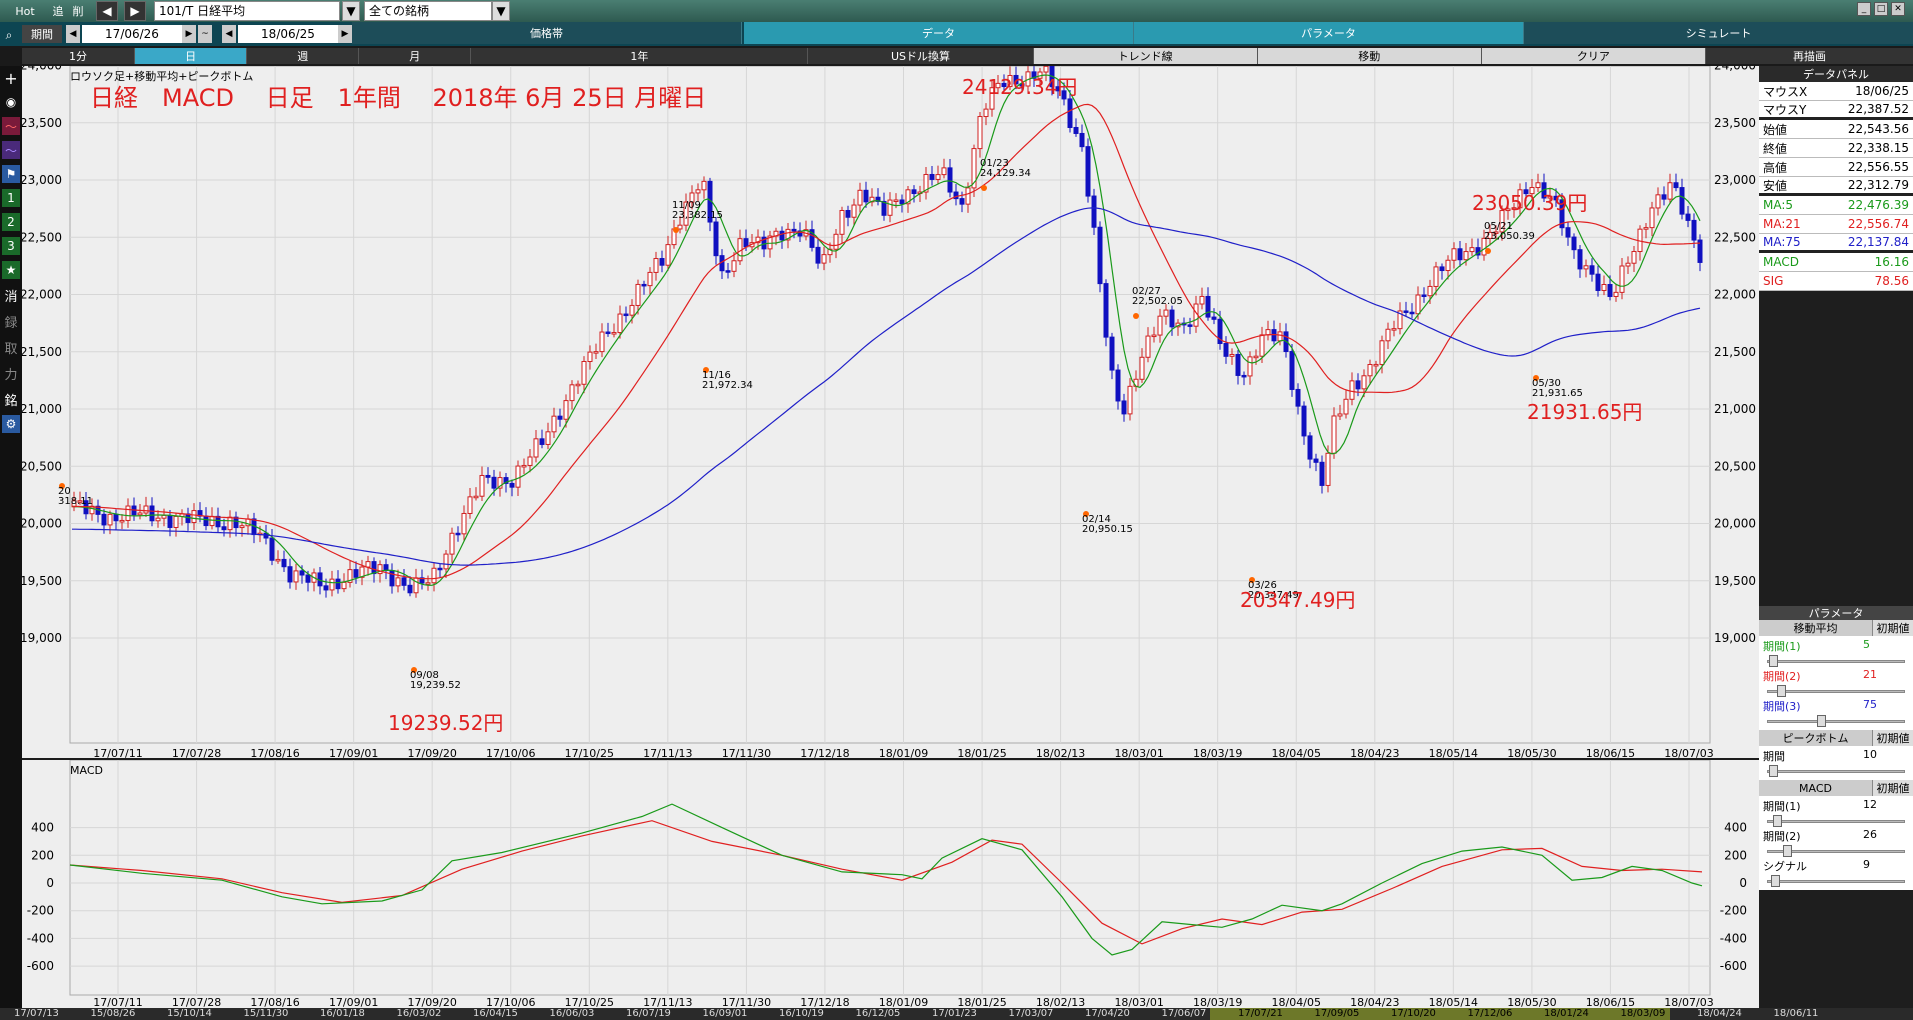 This screenshot has height=1020, width=1913. Describe the element at coordinates (1369, 56) in the screenshot. I see `move-button: 移動` at that location.